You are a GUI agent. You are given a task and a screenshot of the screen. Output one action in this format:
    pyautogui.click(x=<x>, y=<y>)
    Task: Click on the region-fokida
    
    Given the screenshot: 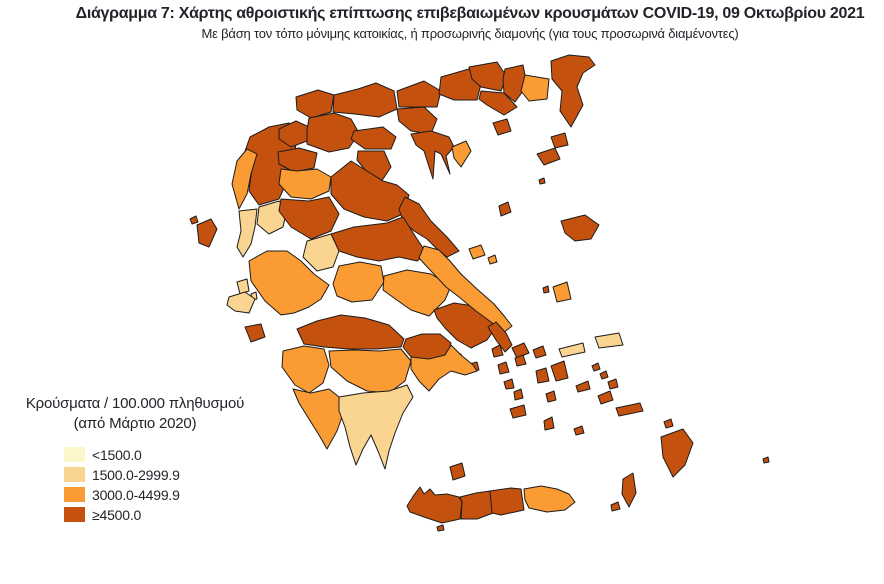 What is the action you would take?
    pyautogui.click(x=358, y=282)
    